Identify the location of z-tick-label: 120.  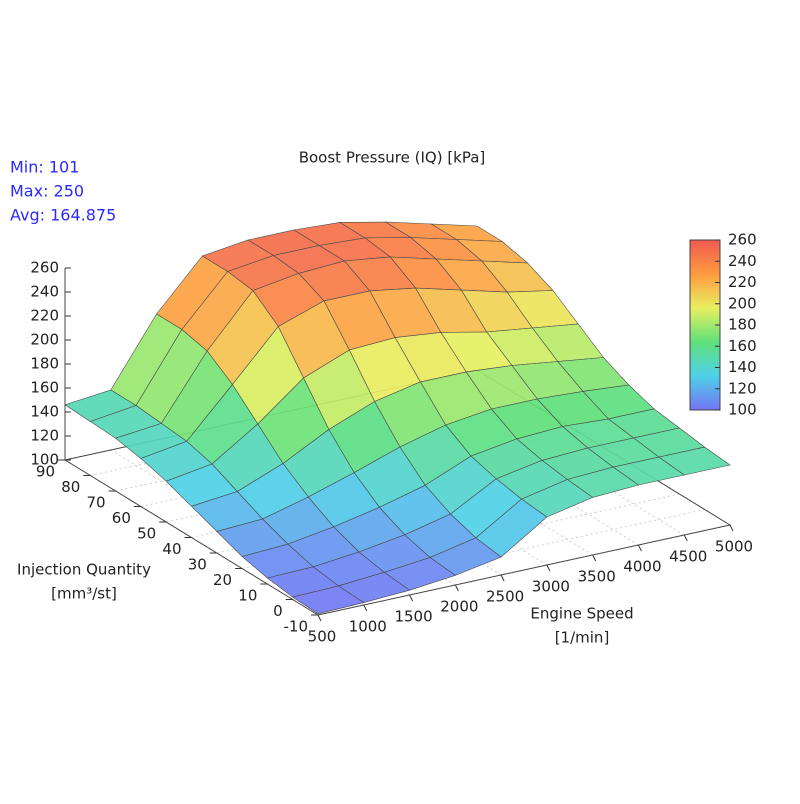
(44, 436).